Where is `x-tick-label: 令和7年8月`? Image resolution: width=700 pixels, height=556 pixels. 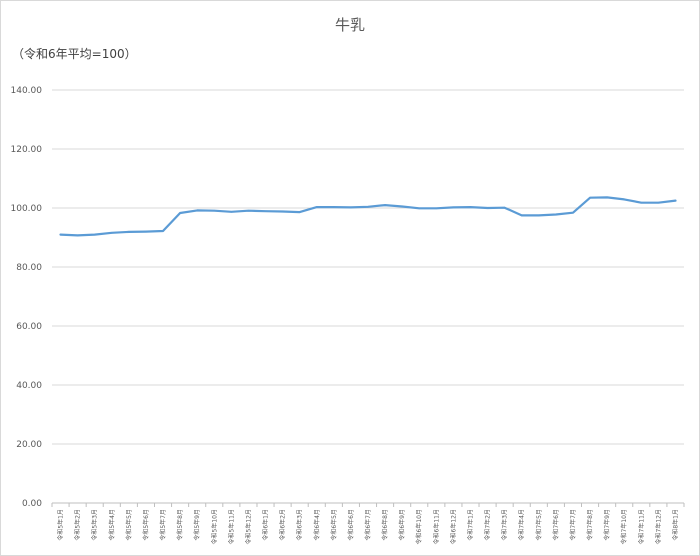 x-tick-label: 令和7年8月 is located at coordinates (590, 525).